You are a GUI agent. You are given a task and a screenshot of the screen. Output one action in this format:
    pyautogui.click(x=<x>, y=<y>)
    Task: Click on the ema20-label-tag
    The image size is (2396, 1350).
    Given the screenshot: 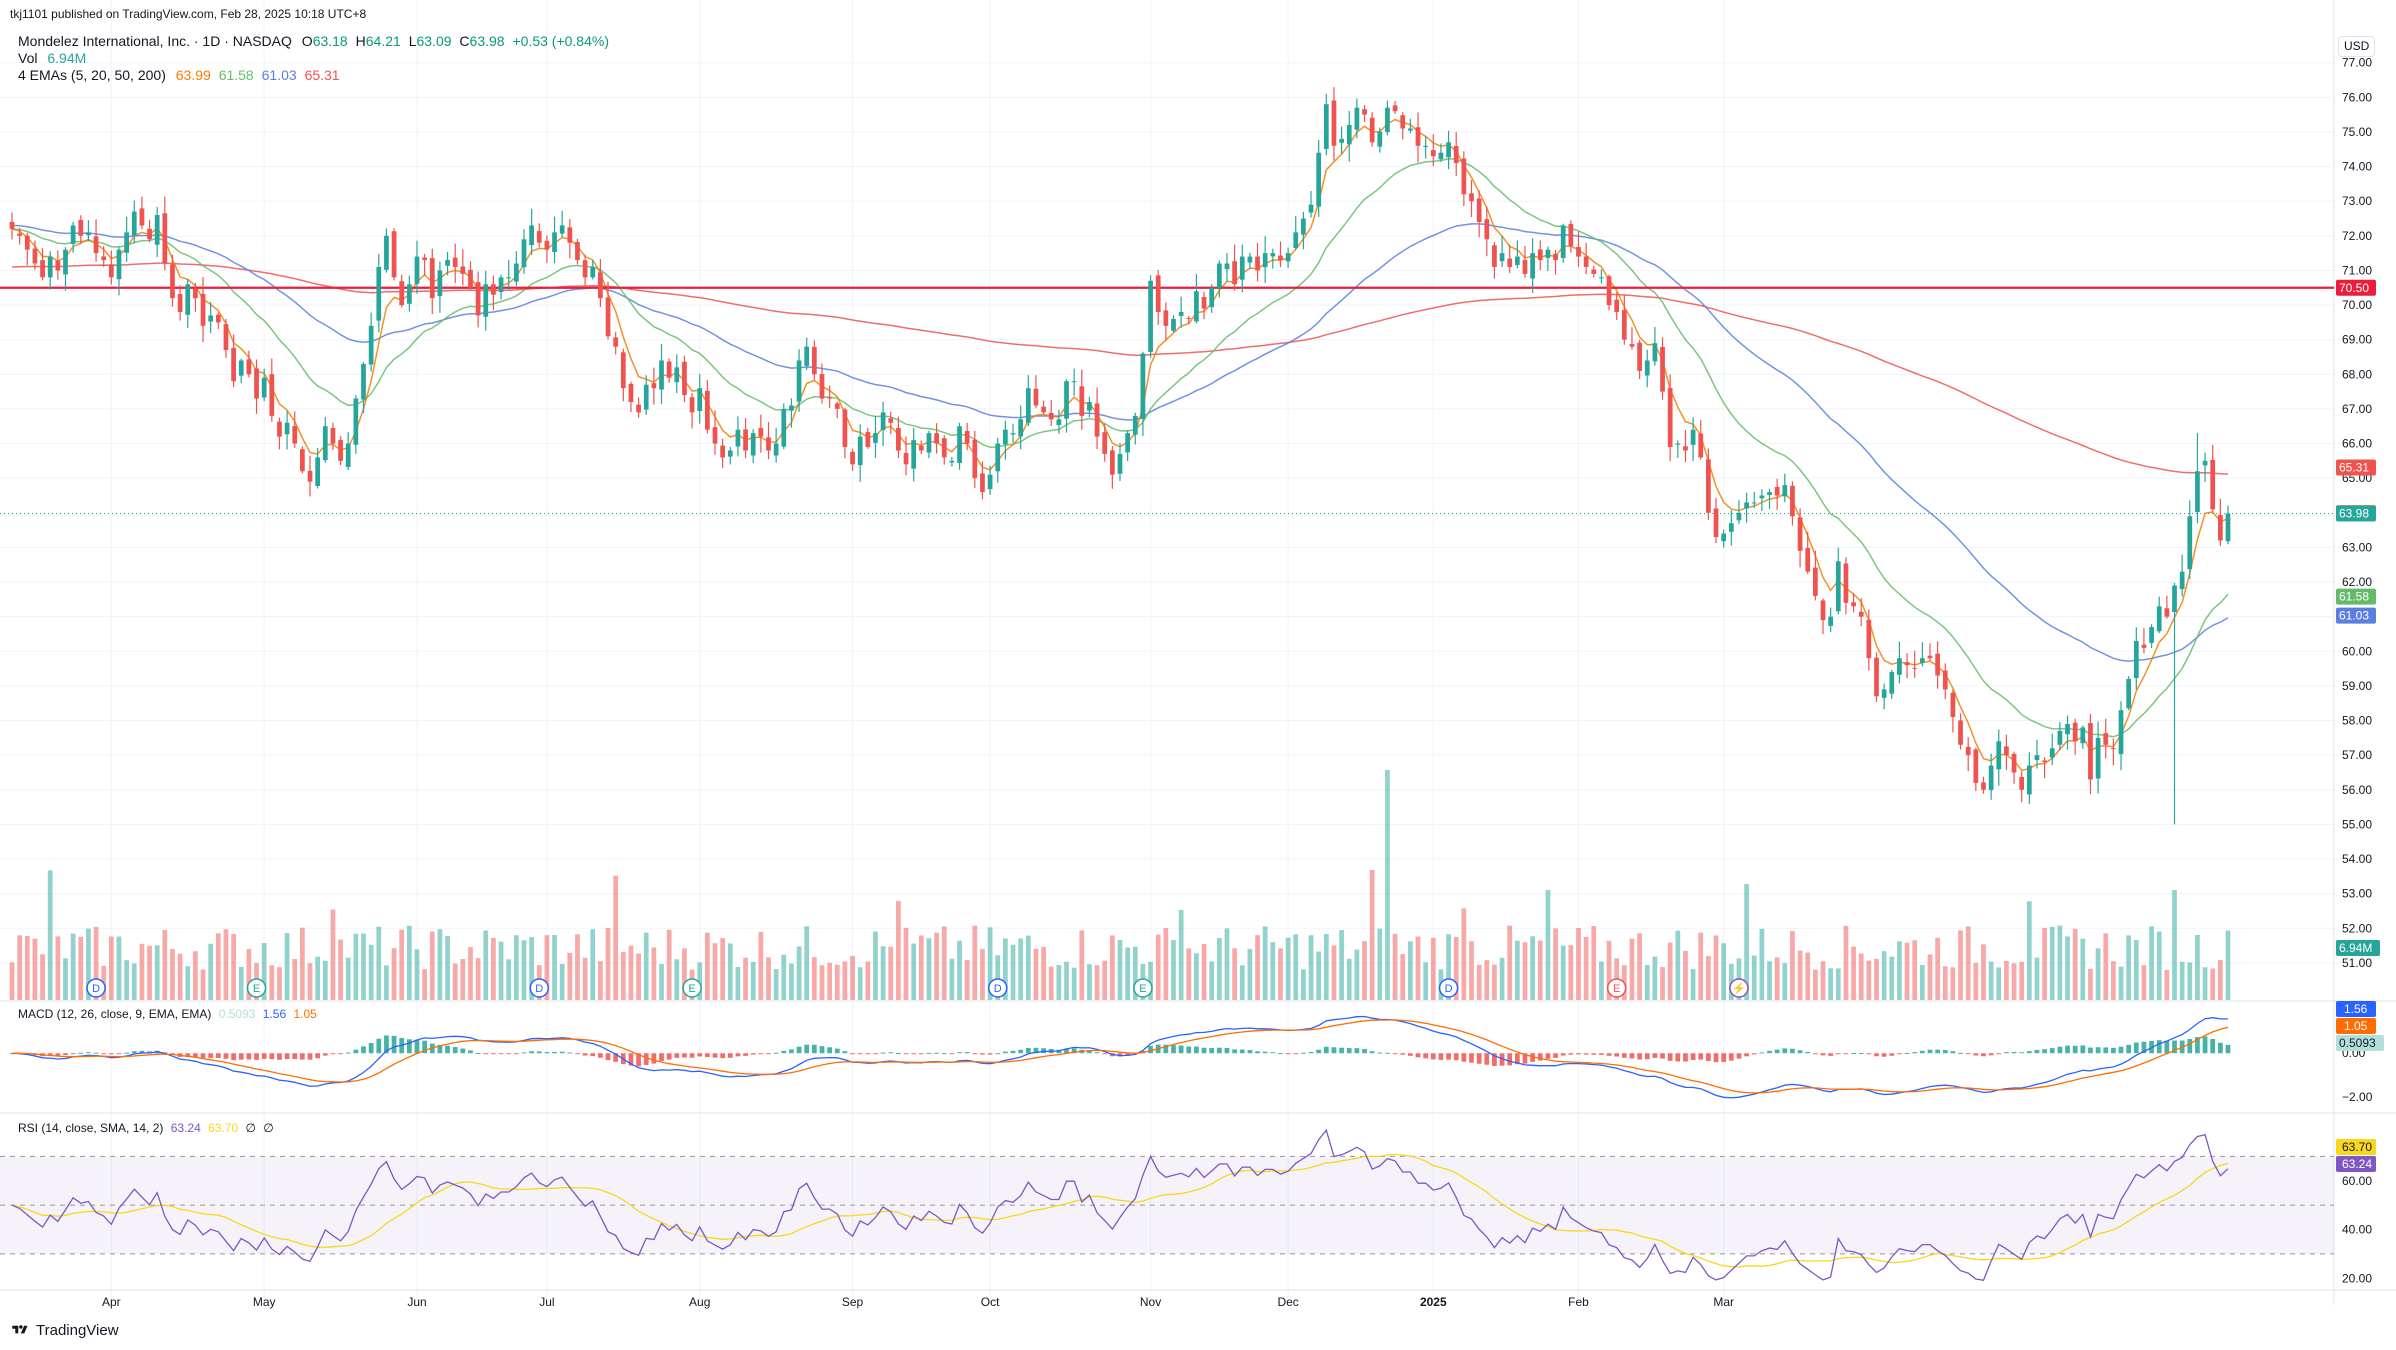 What is the action you would take?
    pyautogui.click(x=2356, y=596)
    